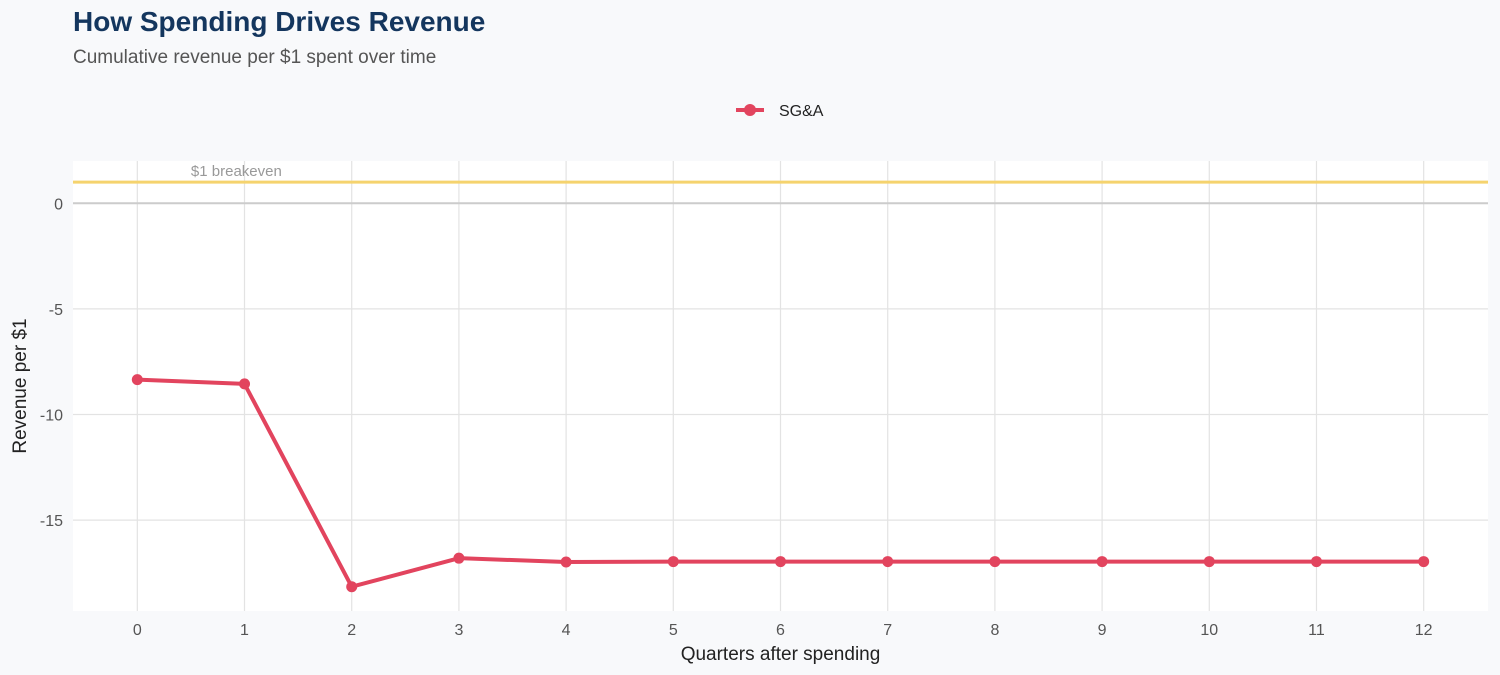 Image resolution: width=1500 pixels, height=675 pixels. Describe the element at coordinates (51, 521) in the screenshot. I see `y-tick-label: -15` at that location.